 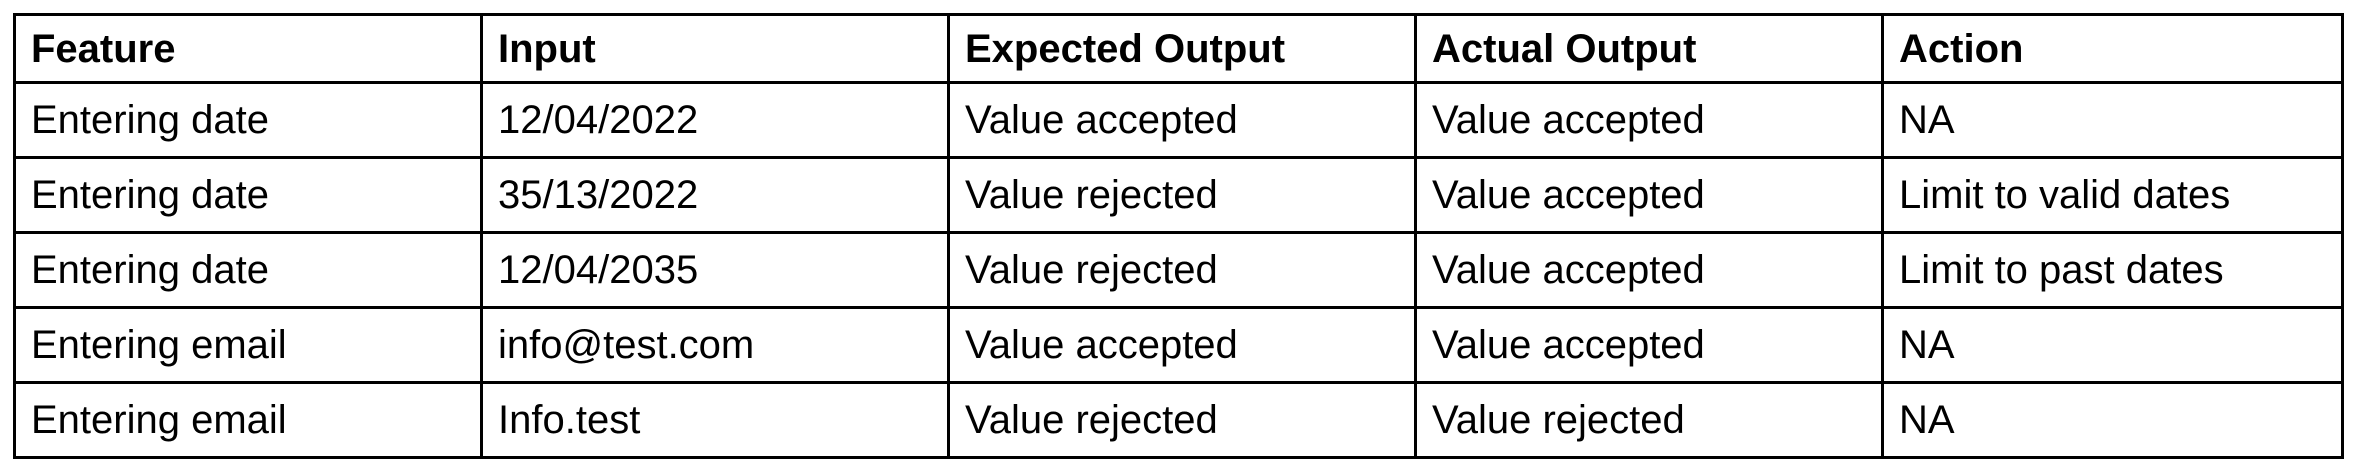 What do you see at coordinates (715, 195) in the screenshot?
I see `cell-input: 35/13/2022` at bounding box center [715, 195].